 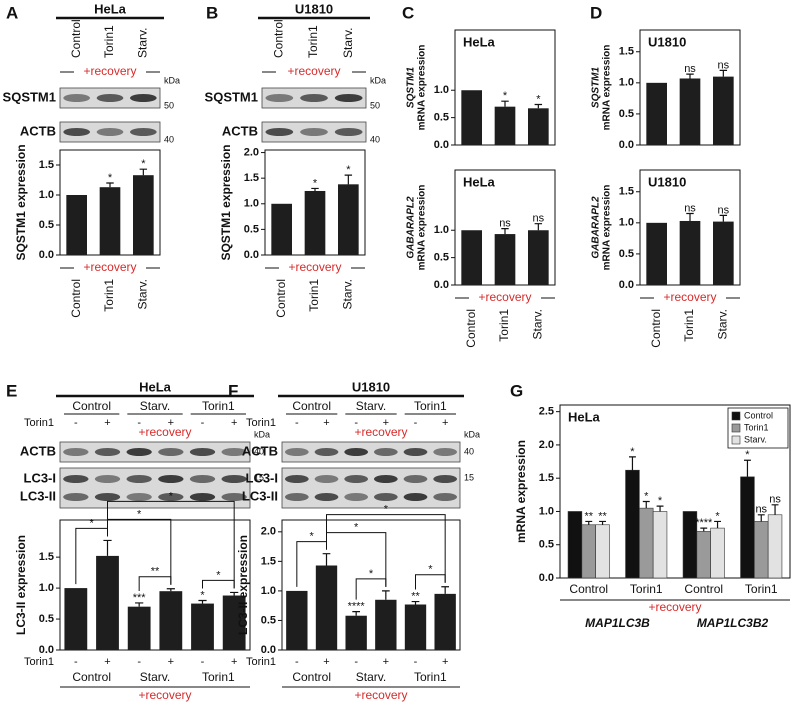 I want to click on y-axis-gene: GABARAPL2, so click(x=596, y=227).